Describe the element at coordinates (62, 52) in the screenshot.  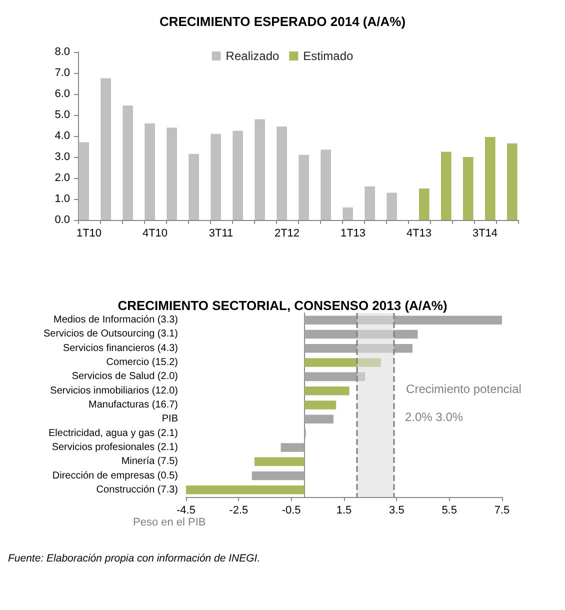
I see `y-tick-label: 8.0` at that location.